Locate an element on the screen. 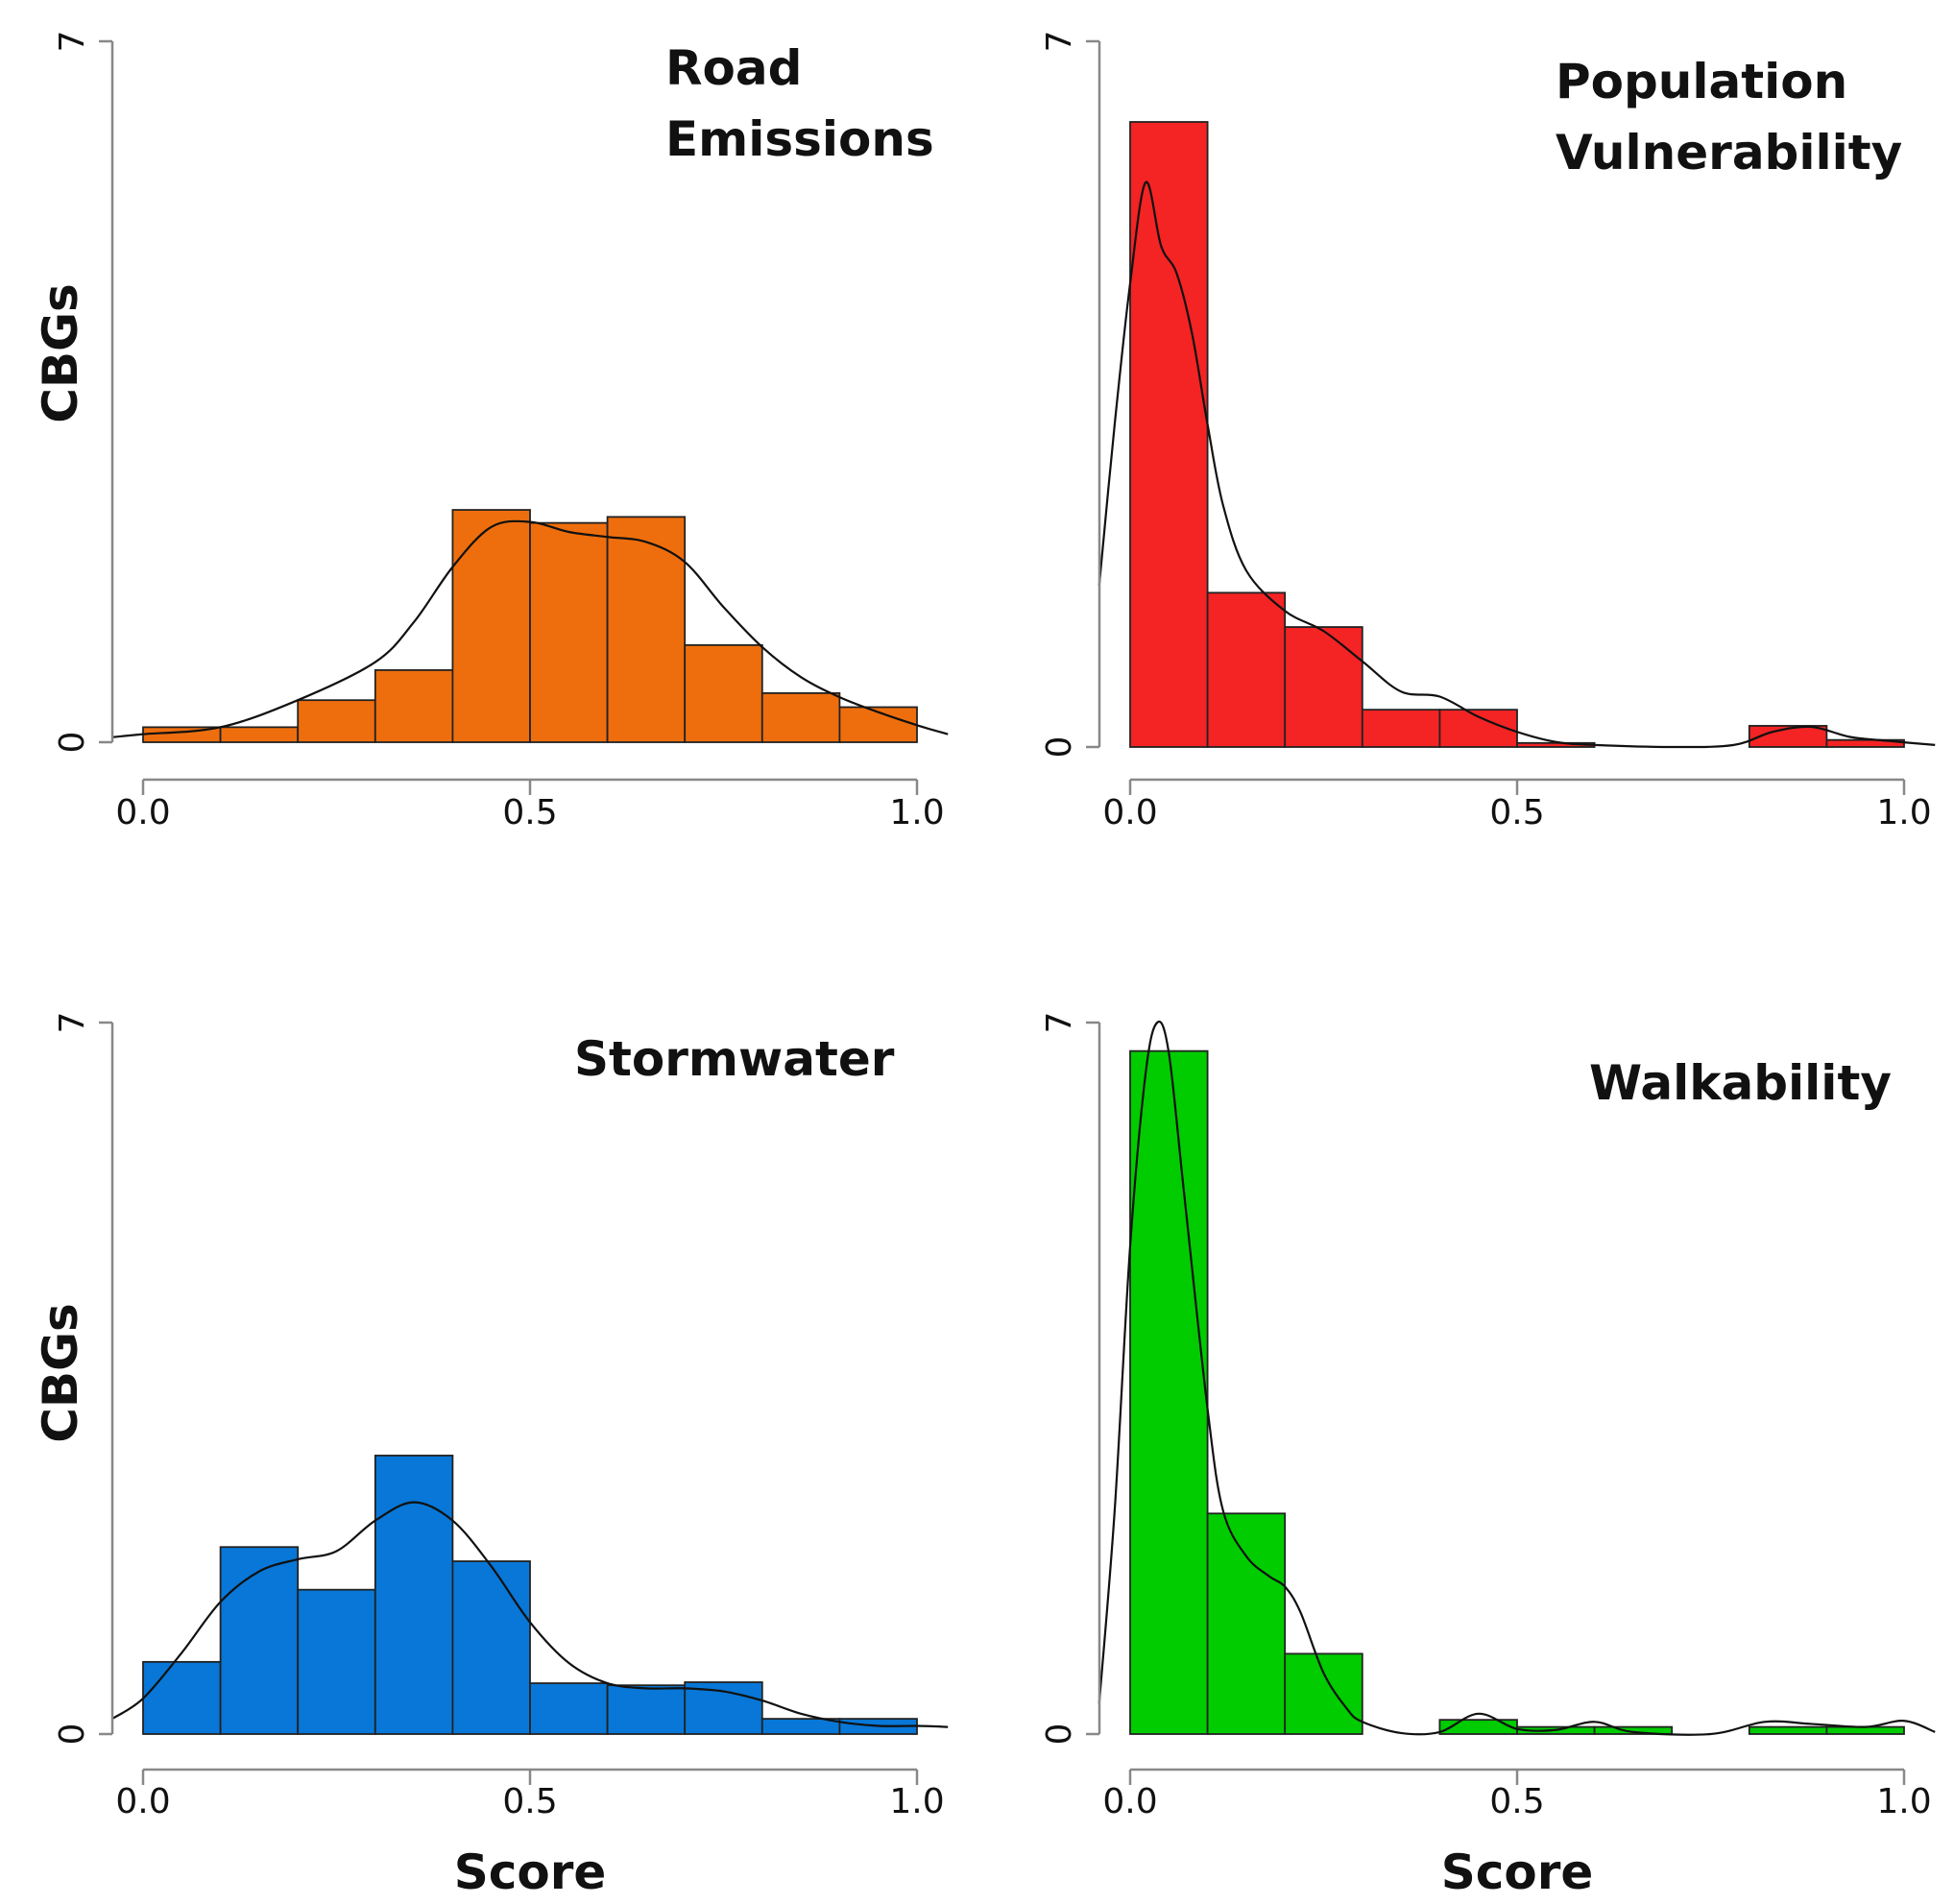 This screenshot has width=1954, height=1904. panel-title: Walkability is located at coordinates (1741, 1083).